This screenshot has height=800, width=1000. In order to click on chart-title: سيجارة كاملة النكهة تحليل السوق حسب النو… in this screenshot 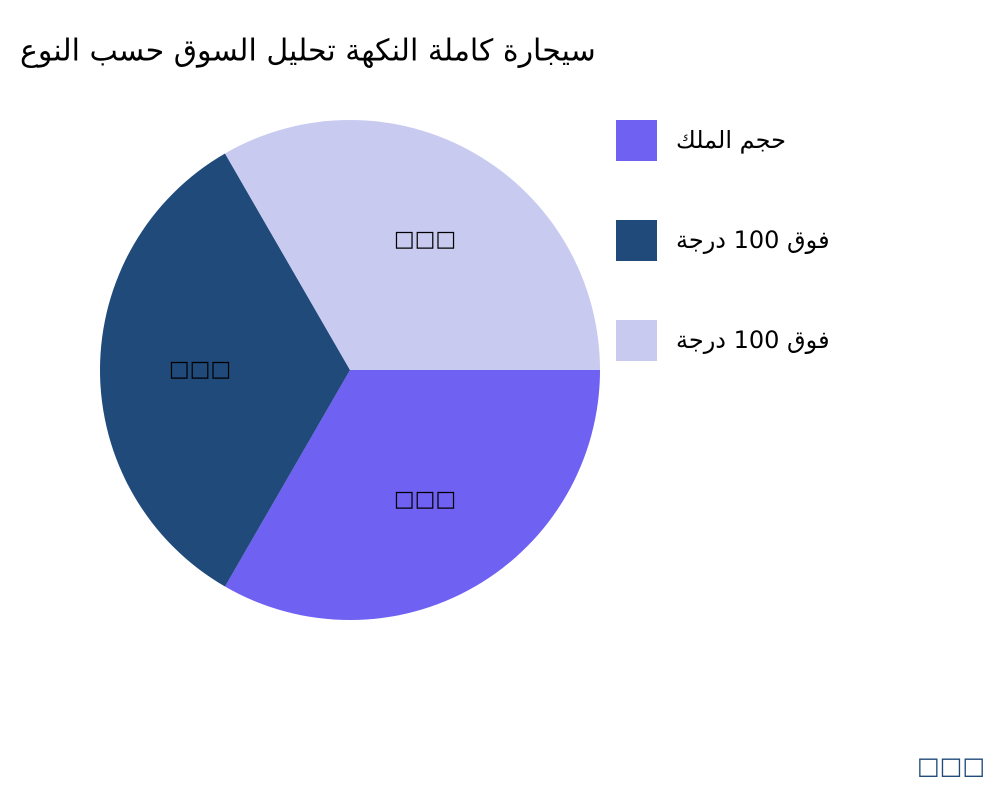, I will do `click(308, 51)`.